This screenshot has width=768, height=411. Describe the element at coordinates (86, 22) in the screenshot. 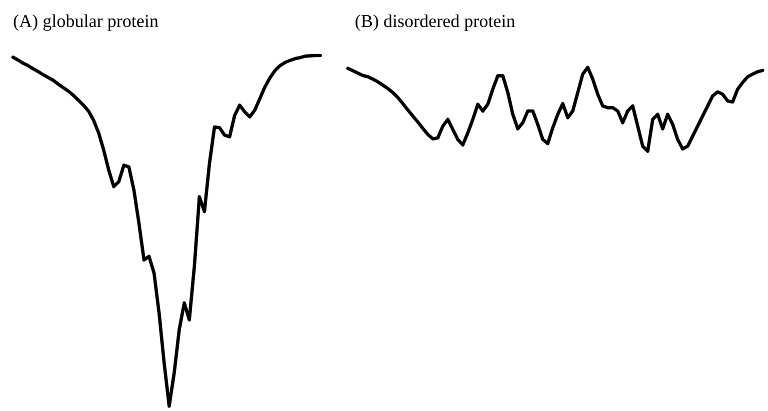

I see `chart-title: (A) globular protein` at that location.